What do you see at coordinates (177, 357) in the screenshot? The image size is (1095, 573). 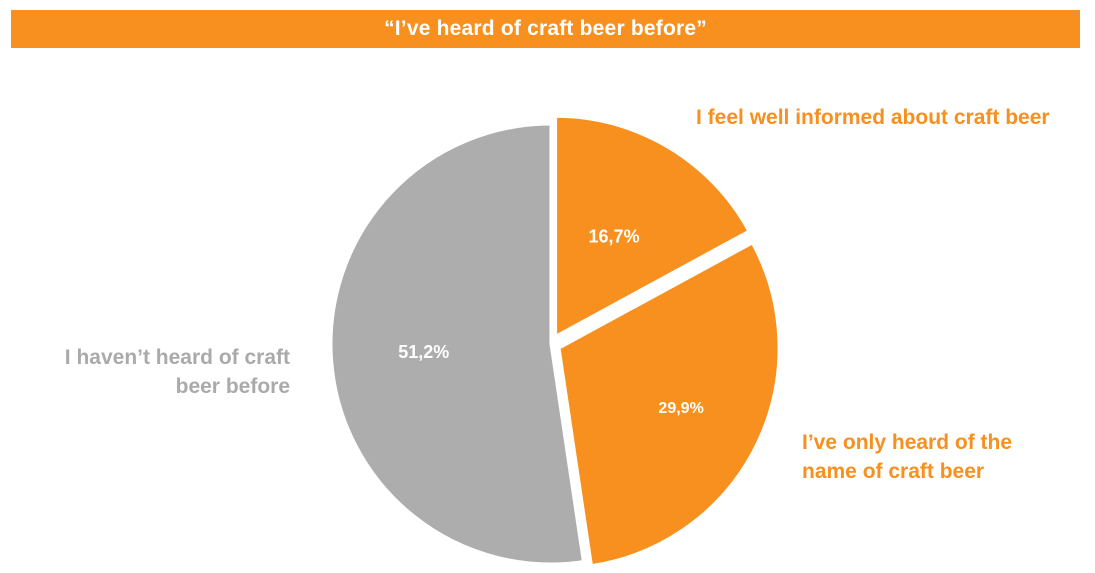 I see `label-not-heard-line-1: I haven’t heard of craft` at bounding box center [177, 357].